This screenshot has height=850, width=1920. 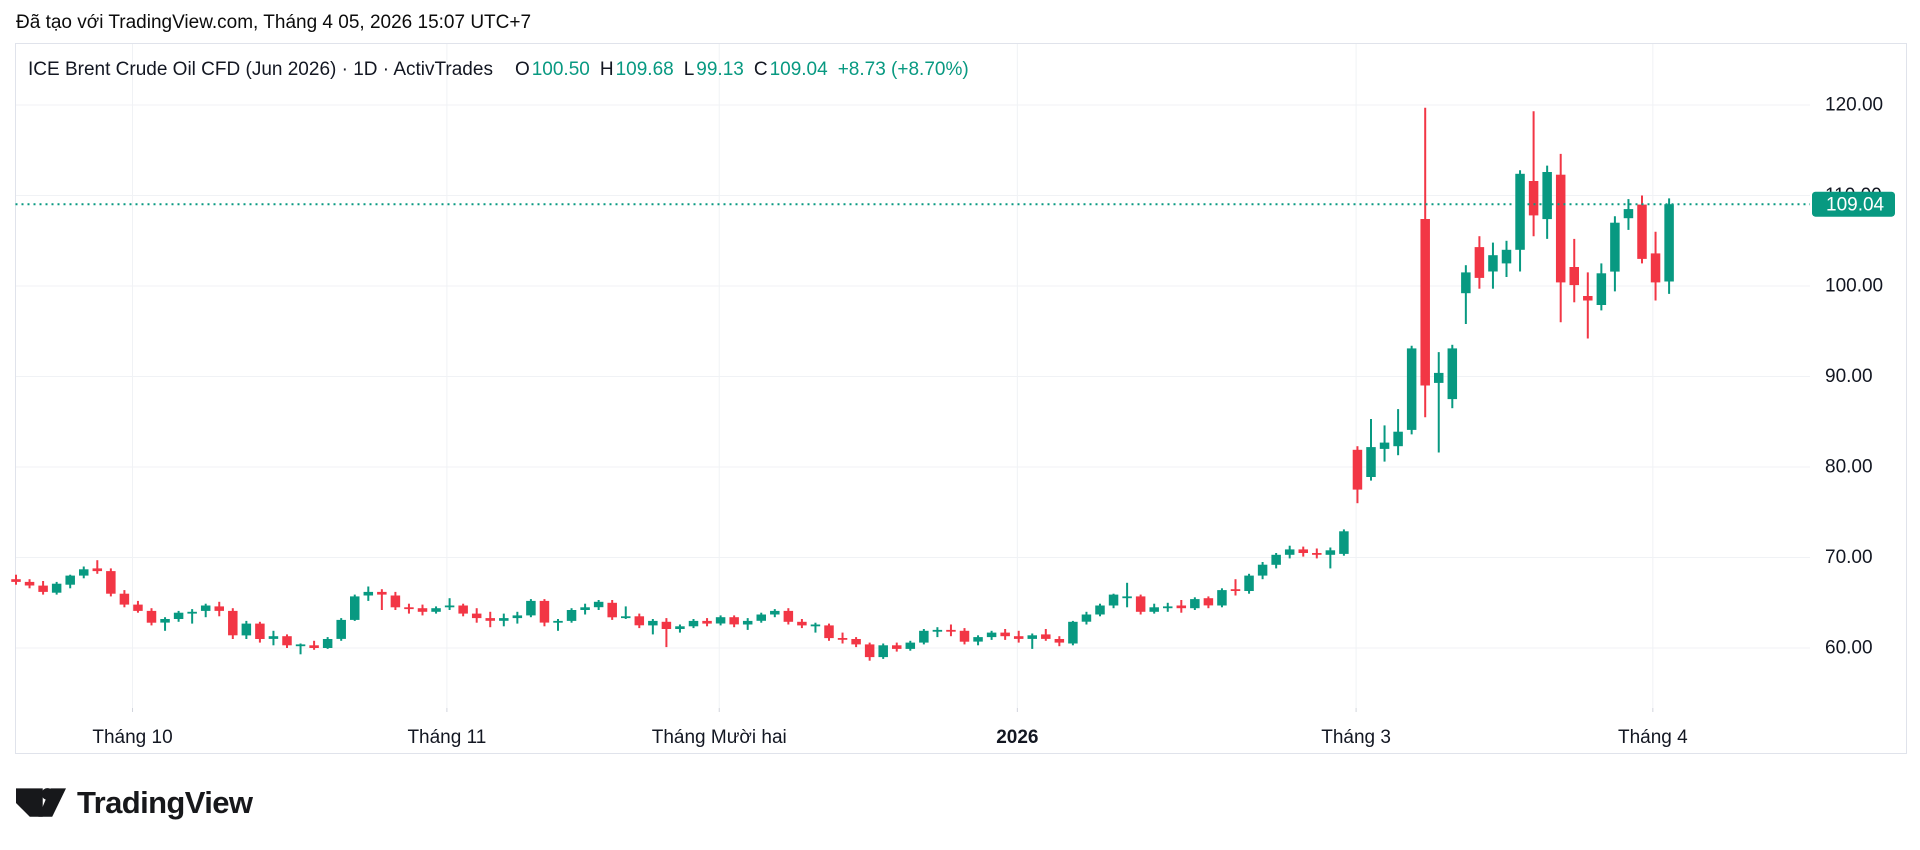 I want to click on ohlc-L: L 99.13, so click(x=713, y=69).